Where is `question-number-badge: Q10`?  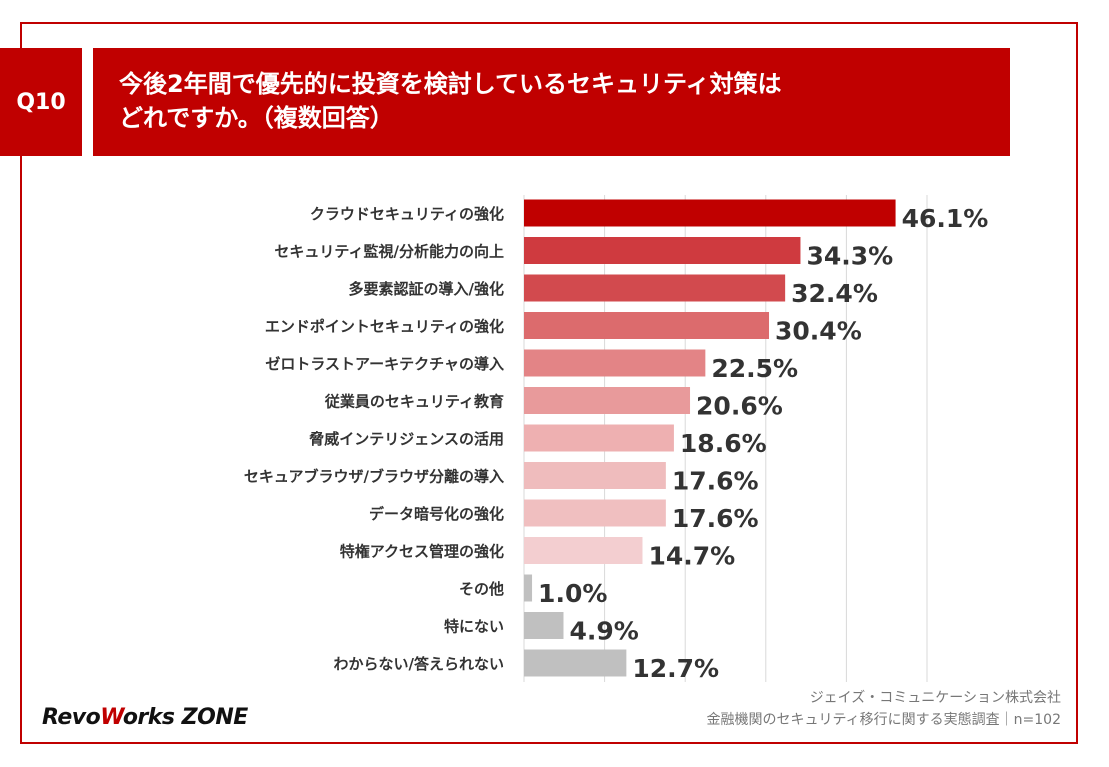
question-number-badge: Q10 is located at coordinates (41, 102).